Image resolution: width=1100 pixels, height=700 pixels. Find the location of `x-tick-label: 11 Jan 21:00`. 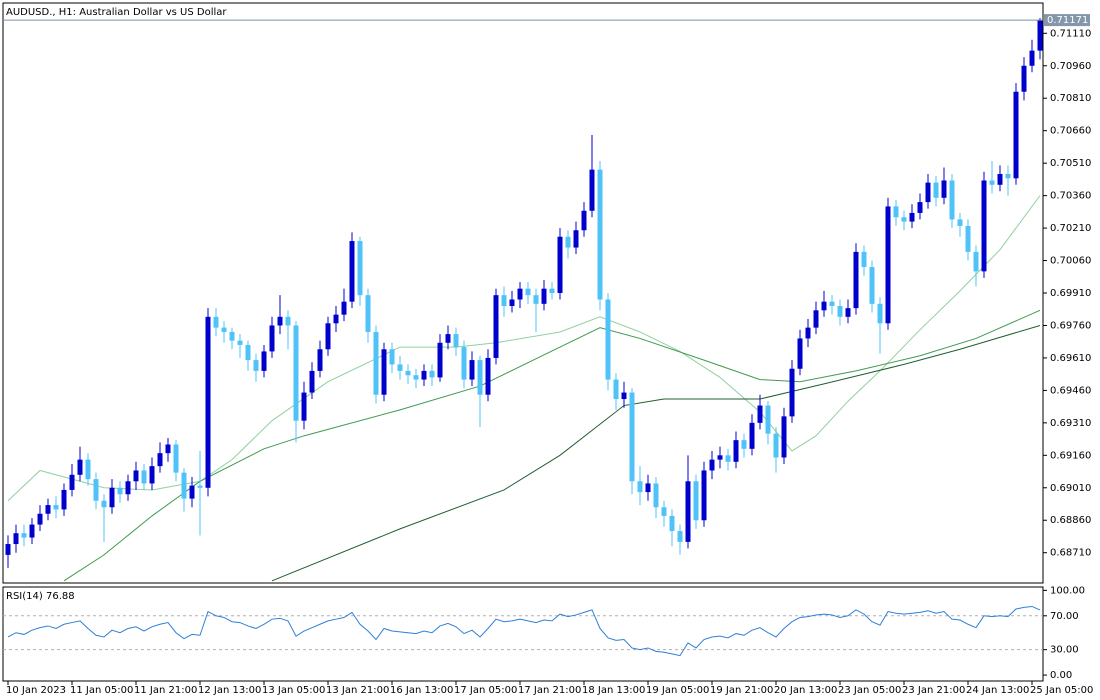

x-tick-label: 11 Jan 21:00 is located at coordinates (165, 690).